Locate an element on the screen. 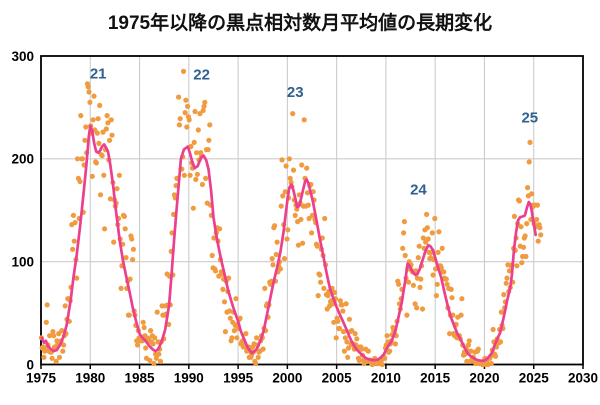  cycle-label: 25 is located at coordinates (529, 118).